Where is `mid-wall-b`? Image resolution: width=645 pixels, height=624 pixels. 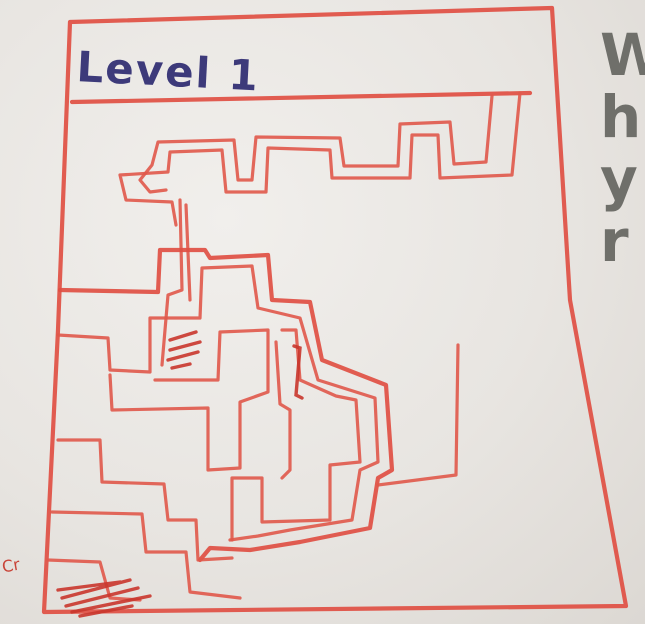
mid-wall-b is located at coordinates (296, 435).